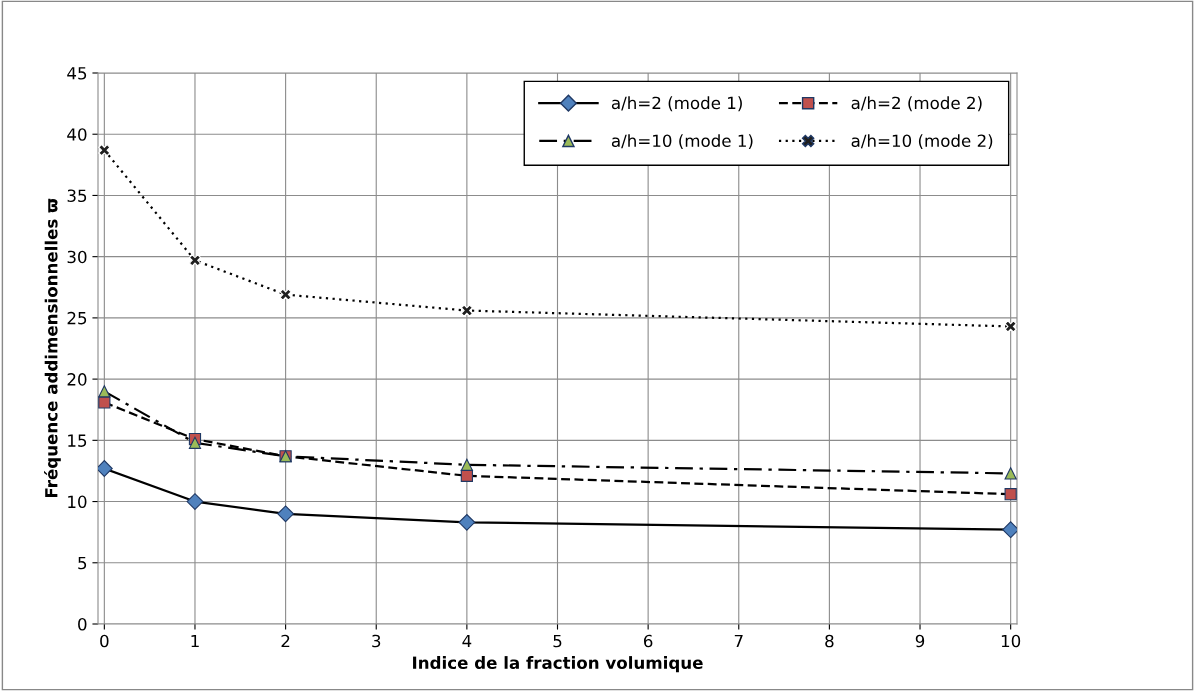 The image size is (1195, 691). What do you see at coordinates (558, 664) in the screenshot?
I see `x-axis-title: Indice de la fraction volumique` at bounding box center [558, 664].